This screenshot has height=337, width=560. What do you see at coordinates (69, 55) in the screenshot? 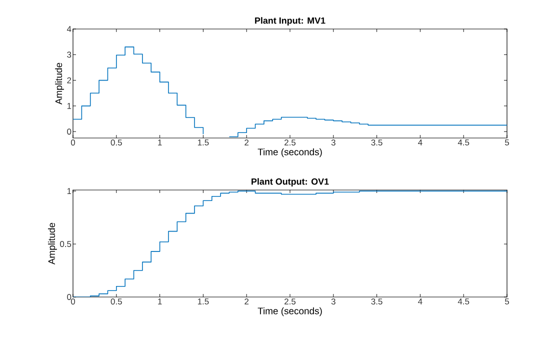
I see `y-tick-label: 3` at bounding box center [69, 55].